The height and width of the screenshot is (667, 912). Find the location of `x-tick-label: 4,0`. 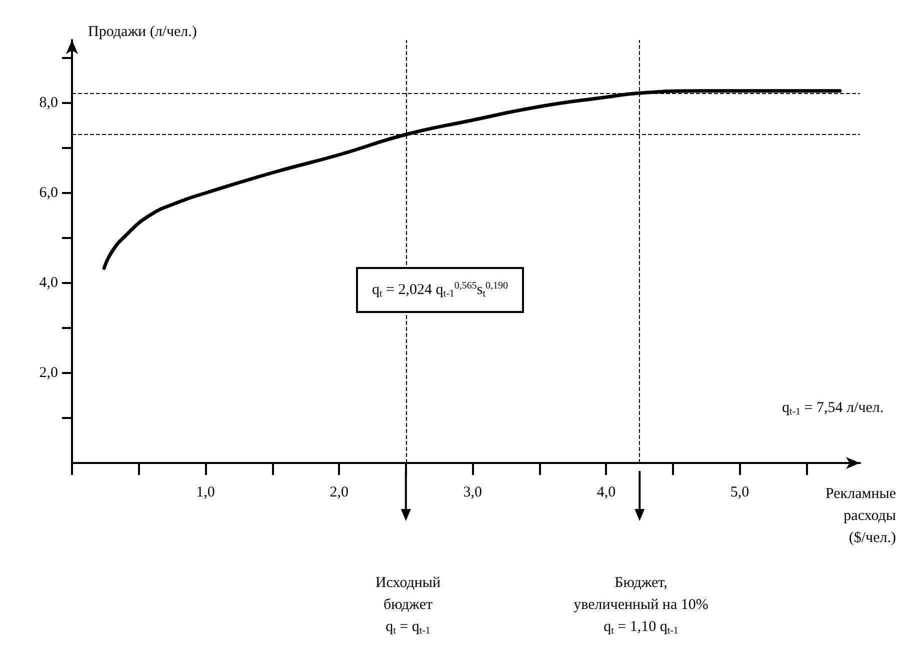

x-tick-label: 4,0 is located at coordinates (606, 492).